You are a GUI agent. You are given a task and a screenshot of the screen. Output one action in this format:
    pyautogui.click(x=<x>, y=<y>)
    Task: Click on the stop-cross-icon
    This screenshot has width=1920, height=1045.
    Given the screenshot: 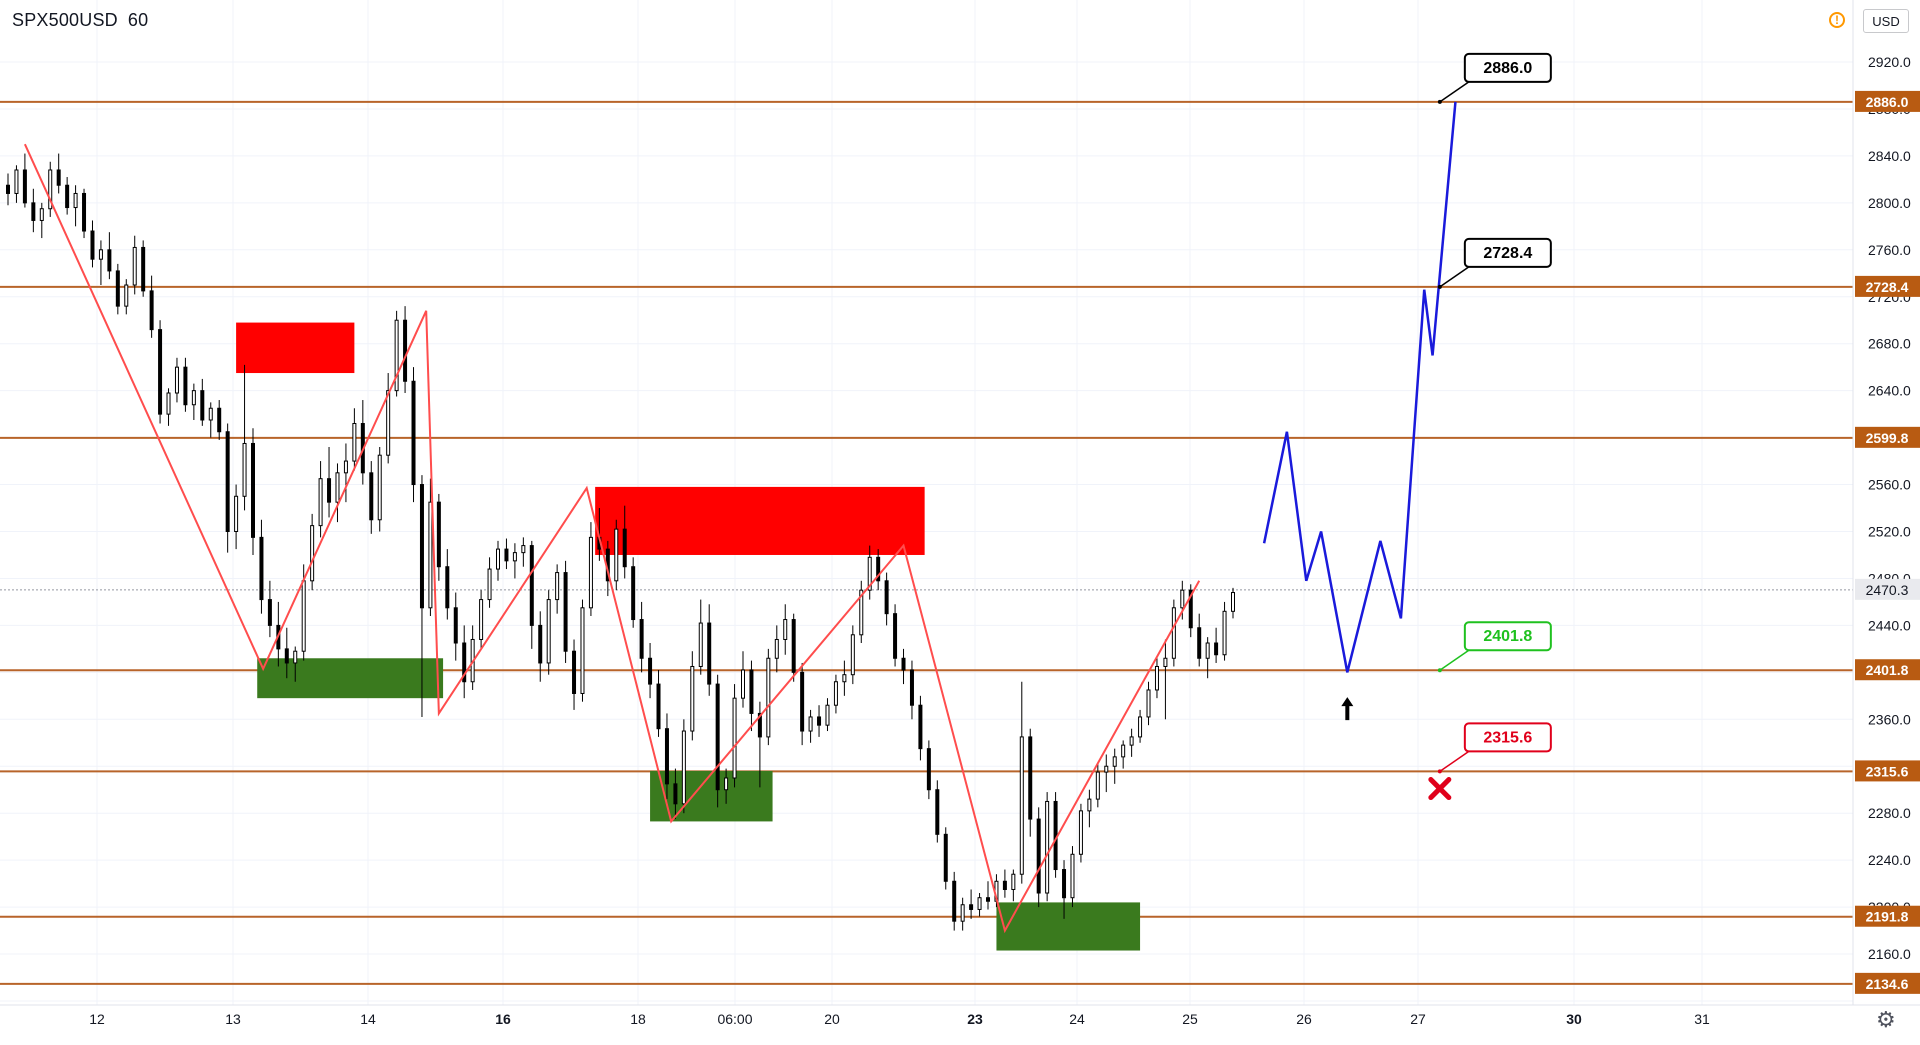 What is the action you would take?
    pyautogui.click(x=1440, y=789)
    